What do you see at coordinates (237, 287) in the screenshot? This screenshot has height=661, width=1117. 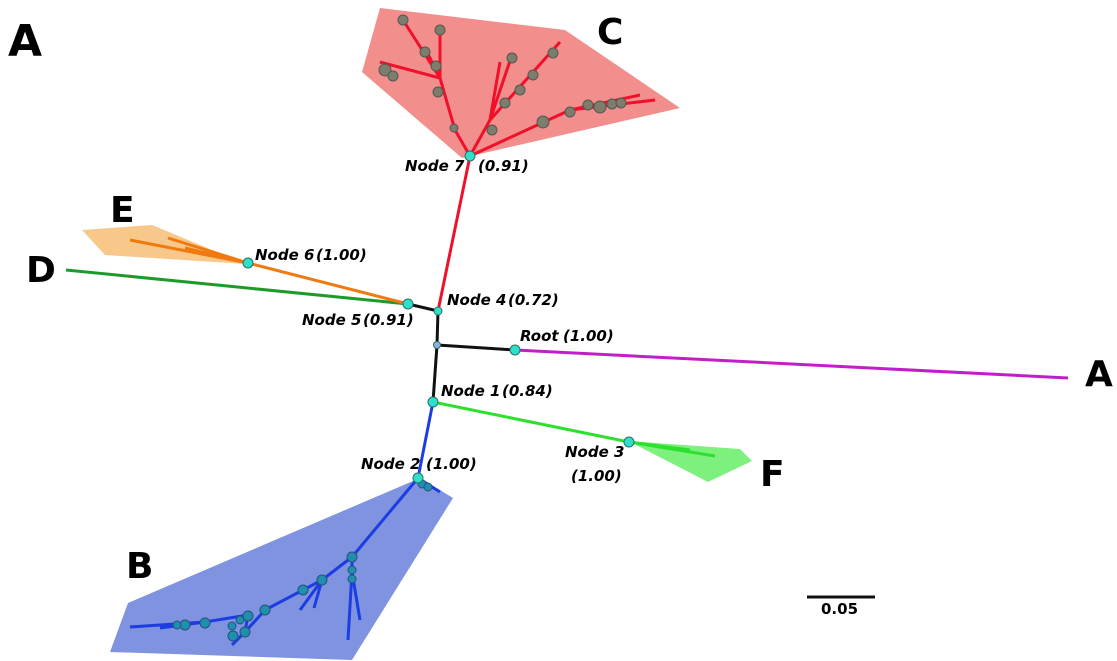 I see `clade-d-branch` at bounding box center [237, 287].